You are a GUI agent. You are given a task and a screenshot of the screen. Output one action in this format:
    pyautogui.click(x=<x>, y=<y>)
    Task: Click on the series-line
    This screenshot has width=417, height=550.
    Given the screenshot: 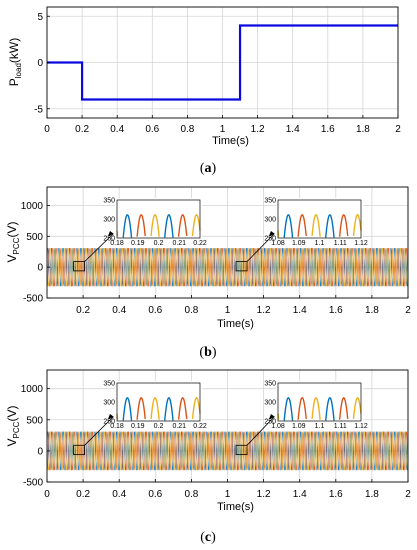 What is the action you would take?
    pyautogui.click(x=222, y=62)
    